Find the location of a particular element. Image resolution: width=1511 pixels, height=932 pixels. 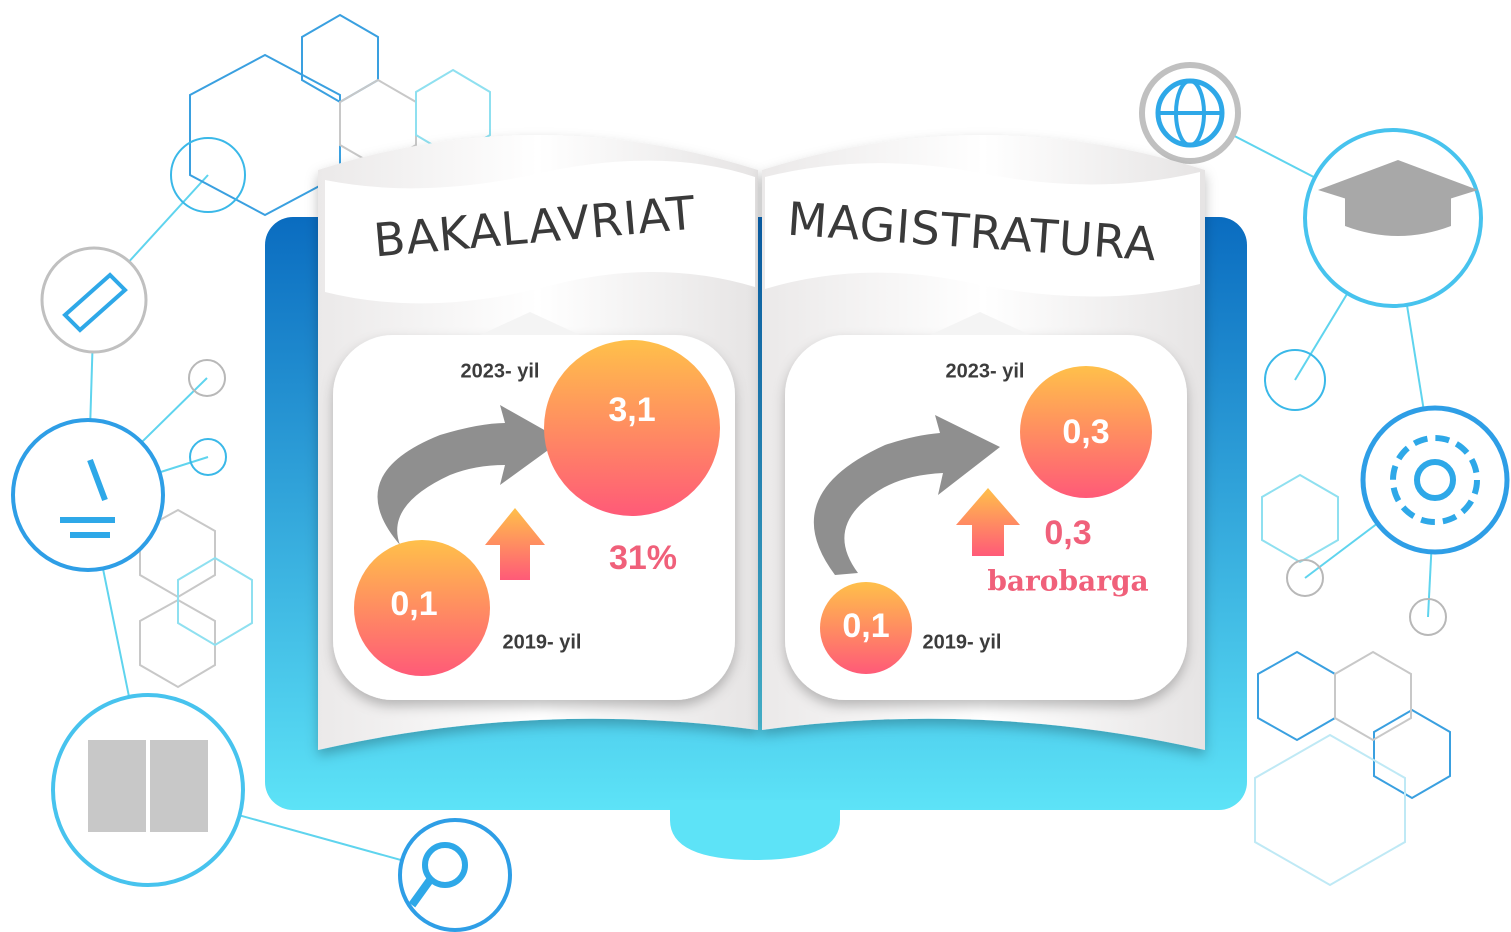

growth-note: barobarga is located at coordinates (1067, 581).